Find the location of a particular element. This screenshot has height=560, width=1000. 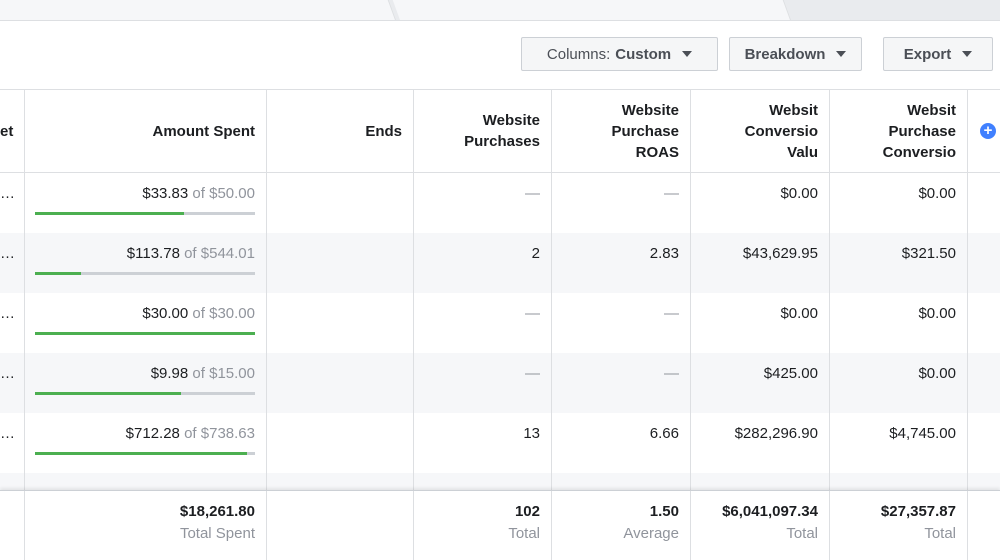

button-value: Custom is located at coordinates (643, 54).